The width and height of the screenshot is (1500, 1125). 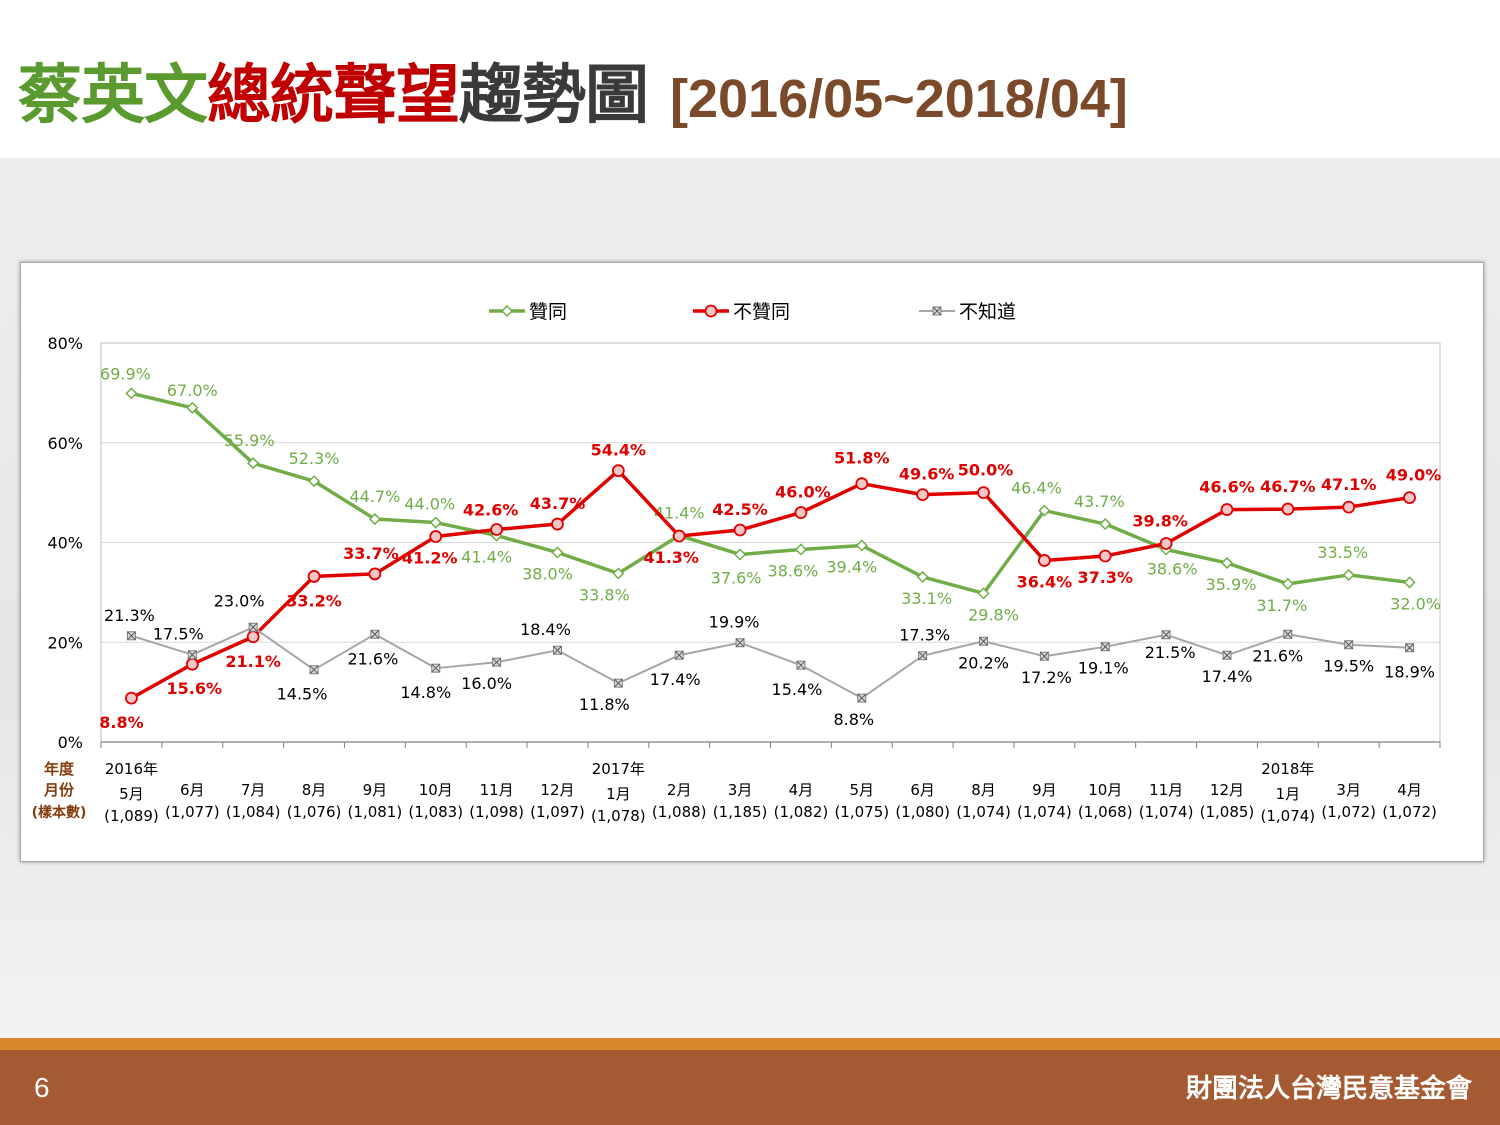 What do you see at coordinates (619, 450) in the screenshot?
I see `data-label: 54.4%` at bounding box center [619, 450].